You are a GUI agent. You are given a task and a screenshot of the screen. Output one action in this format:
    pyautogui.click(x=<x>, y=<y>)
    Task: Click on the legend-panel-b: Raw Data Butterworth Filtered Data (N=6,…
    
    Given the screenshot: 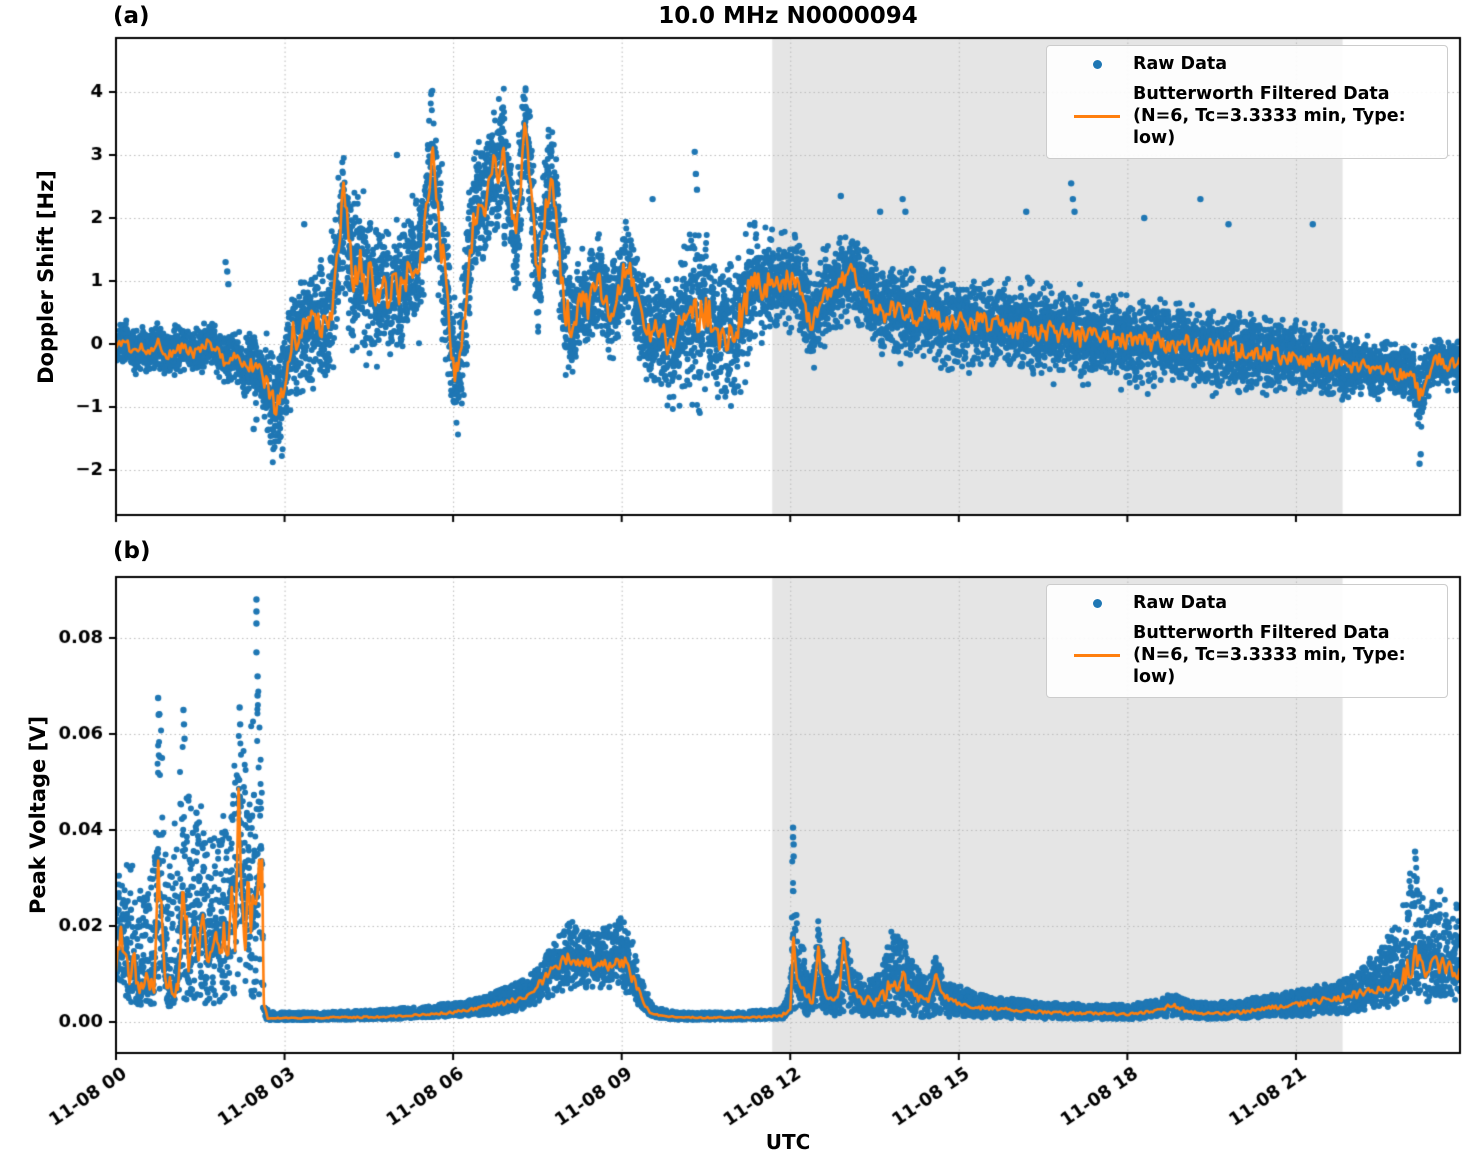 What is the action you would take?
    pyautogui.click(x=1247, y=641)
    